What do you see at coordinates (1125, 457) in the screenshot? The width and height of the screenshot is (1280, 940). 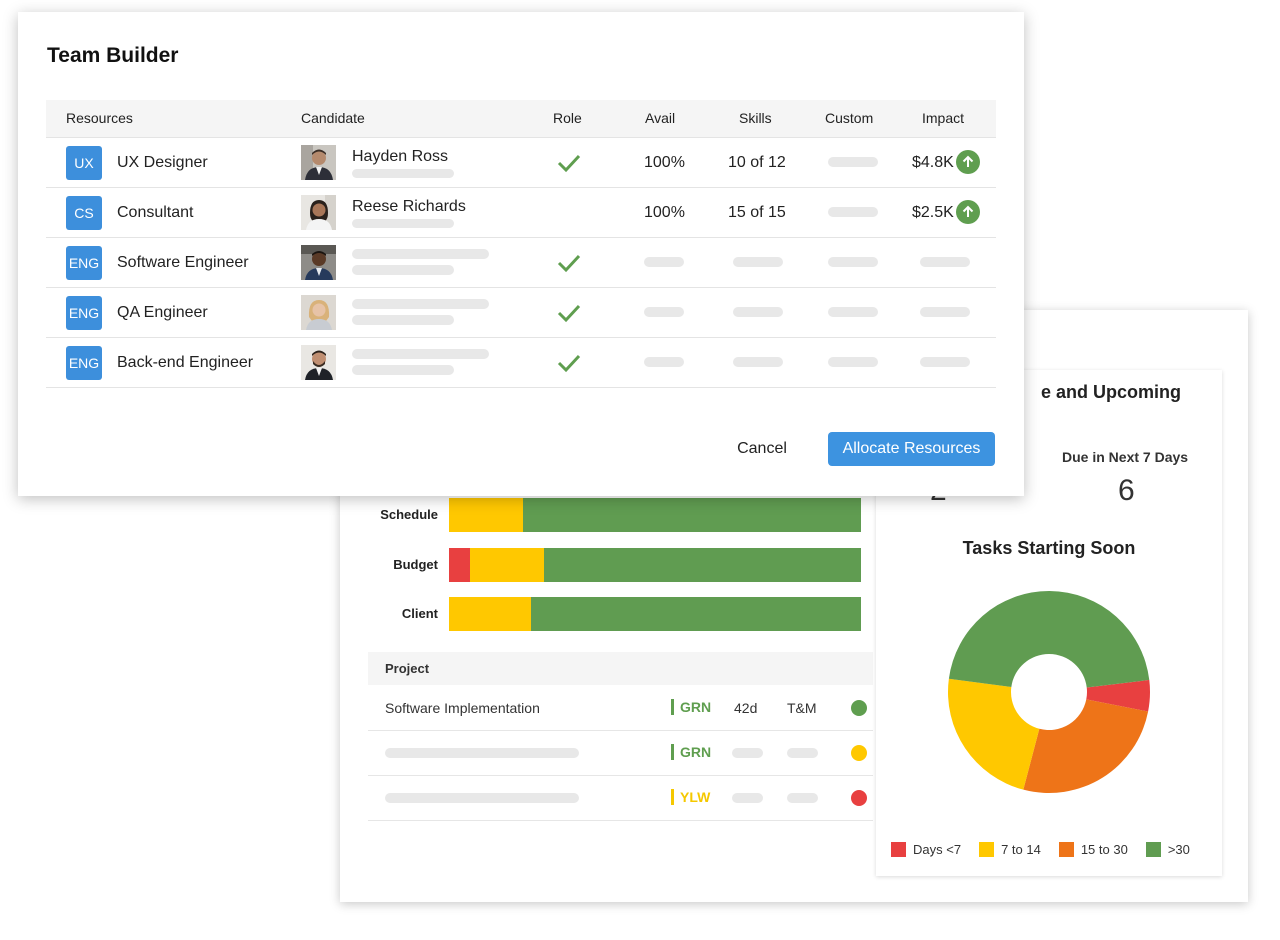 I see `due-next-7-days-label: Due in Next 7 Days` at bounding box center [1125, 457].